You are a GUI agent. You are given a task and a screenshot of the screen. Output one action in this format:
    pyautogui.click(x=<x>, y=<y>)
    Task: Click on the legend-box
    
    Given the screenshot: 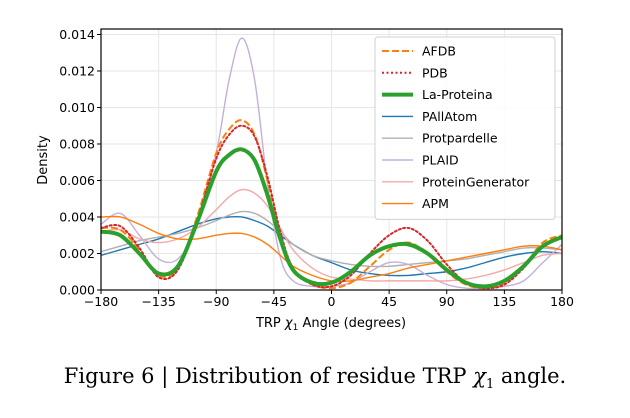 What is the action you would take?
    pyautogui.click(x=465, y=128)
    